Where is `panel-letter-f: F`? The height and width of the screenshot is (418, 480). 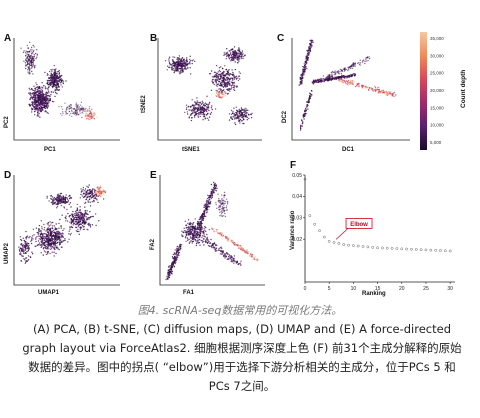
panel-letter-f: F is located at coordinates (293, 165).